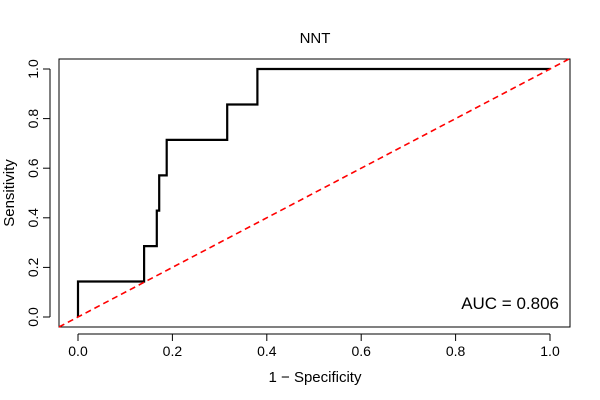  I want to click on y-axis-label: Sensitivity, so click(9, 193).